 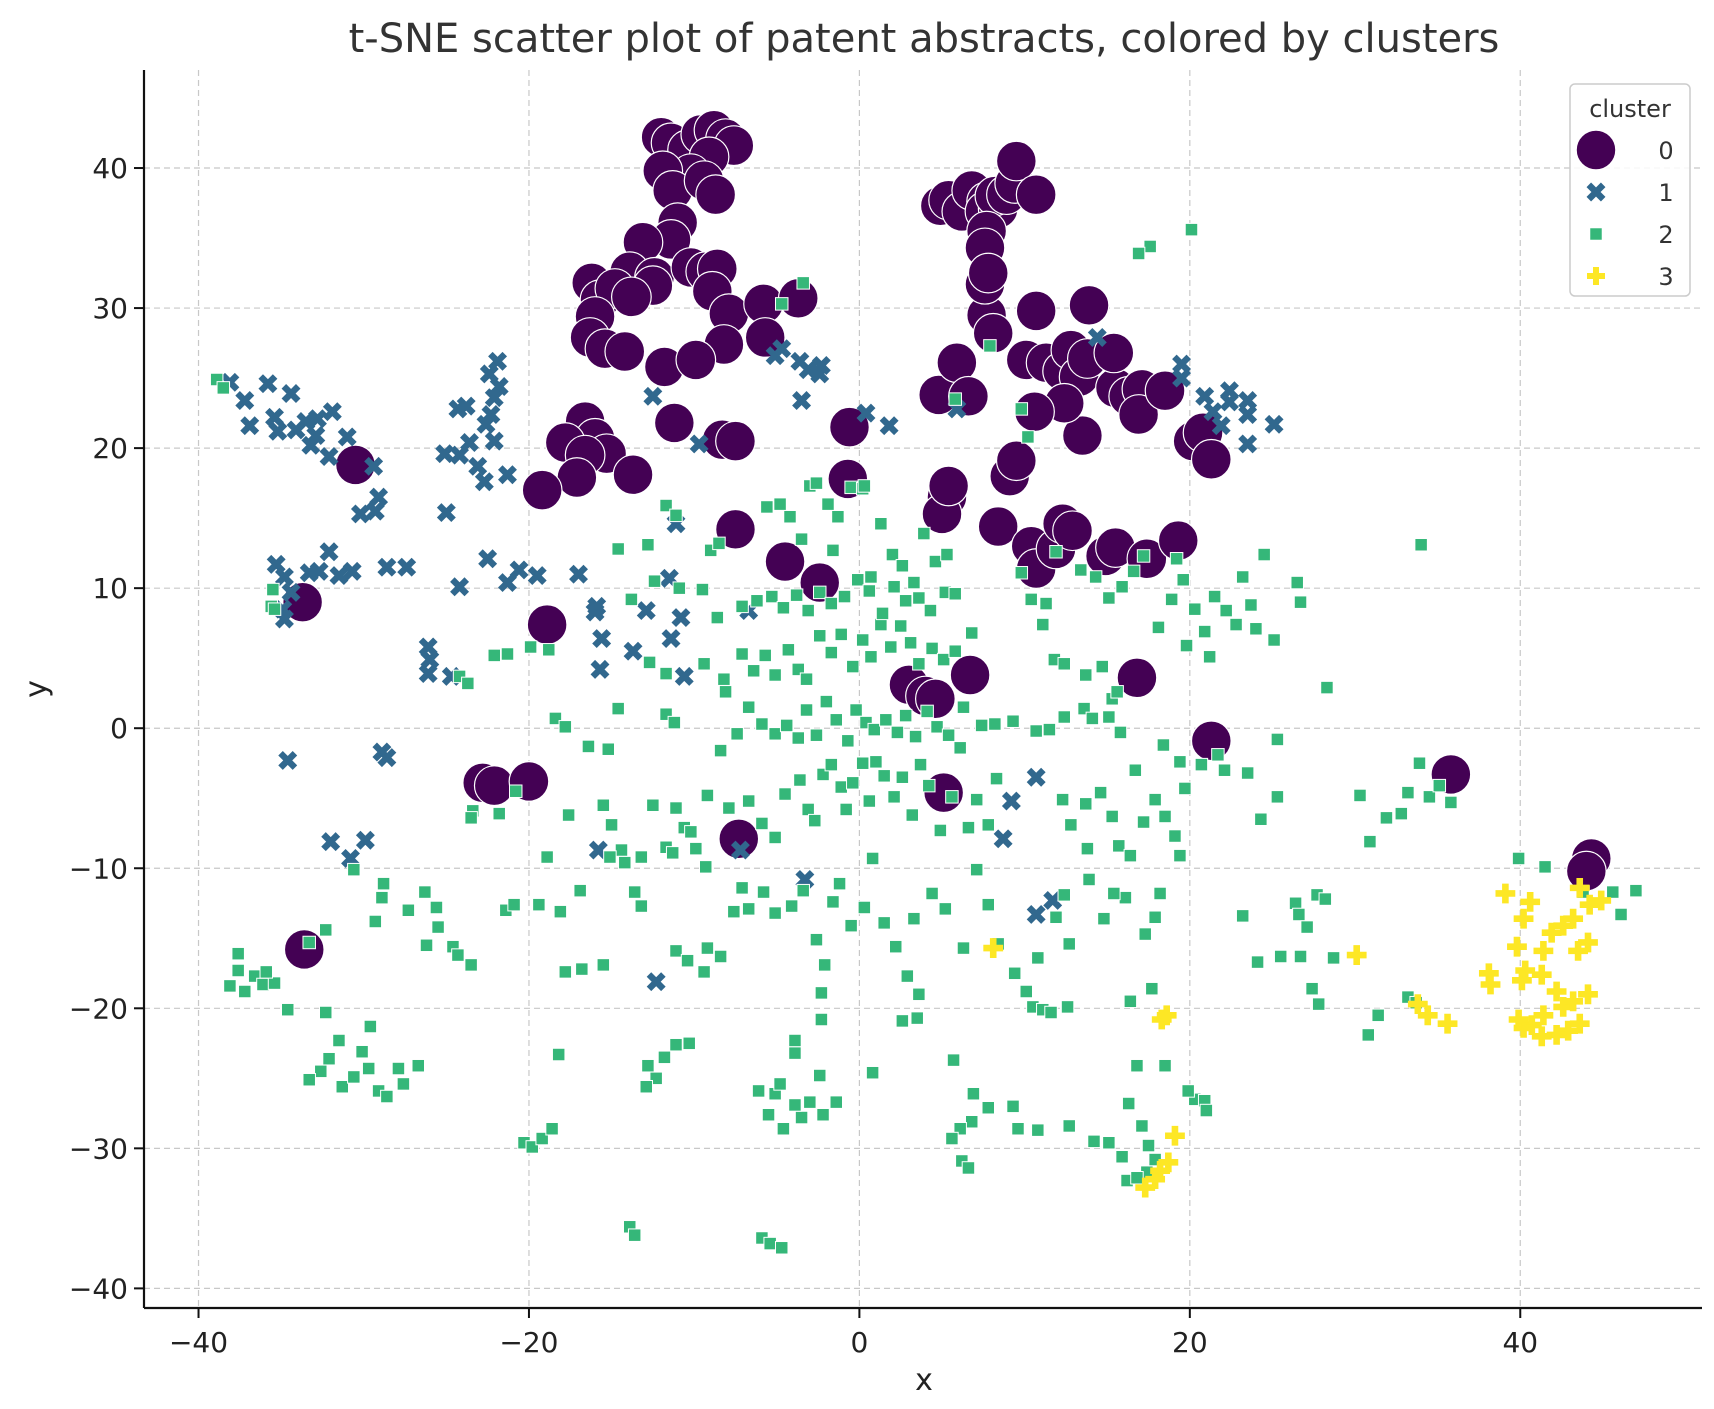 What do you see at coordinates (859, 1342) in the screenshot?
I see `x-tick-label: 0` at bounding box center [859, 1342].